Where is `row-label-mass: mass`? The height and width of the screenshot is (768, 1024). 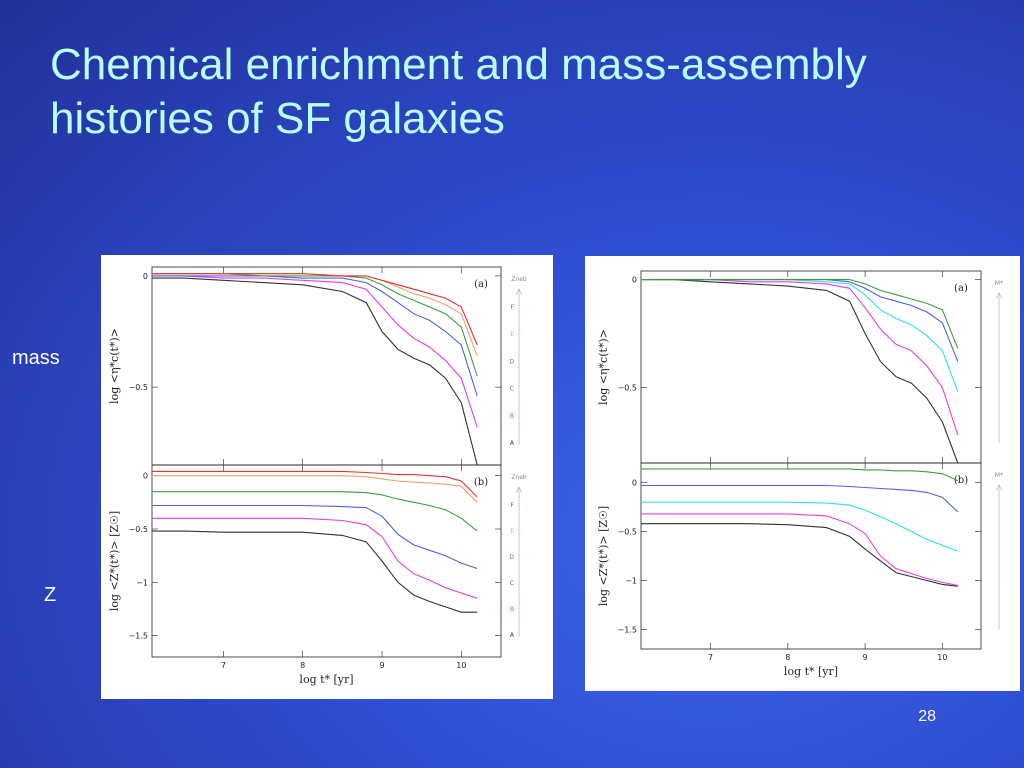
row-label-mass: mass is located at coordinates (36, 358).